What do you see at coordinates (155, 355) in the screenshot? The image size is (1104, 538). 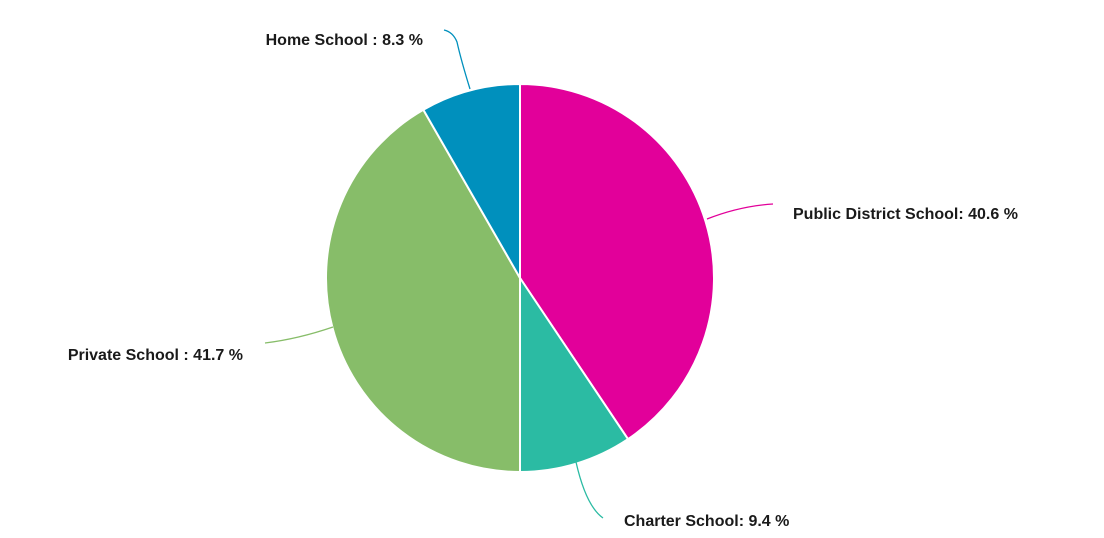 I see `data-label-private-school: Private School : 41.7 %` at bounding box center [155, 355].